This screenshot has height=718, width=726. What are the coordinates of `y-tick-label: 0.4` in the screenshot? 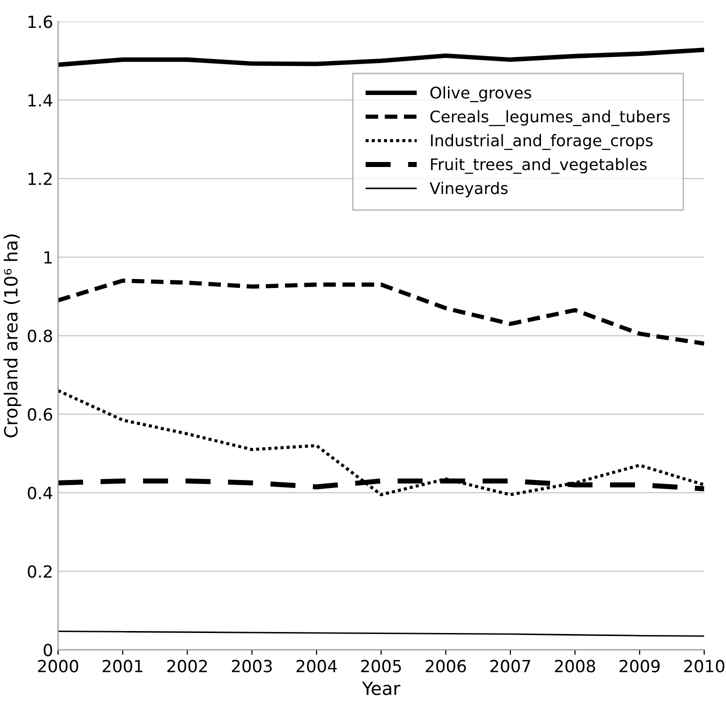 It's located at (40, 493).